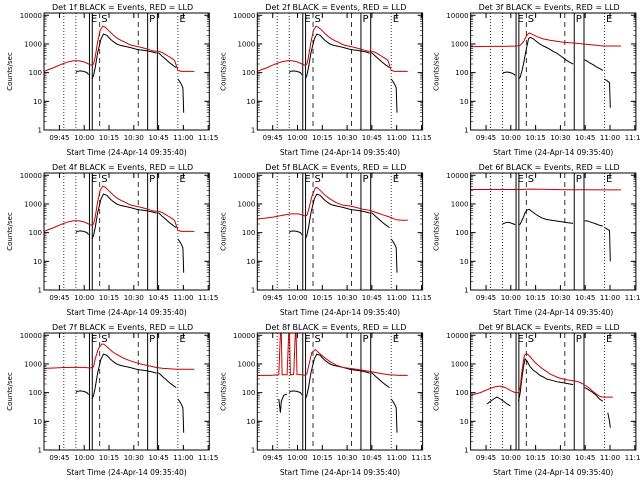 The width and height of the screenshot is (640, 480). Describe the element at coordinates (457, 176) in the screenshot. I see `y-tick-label: 10000` at that location.